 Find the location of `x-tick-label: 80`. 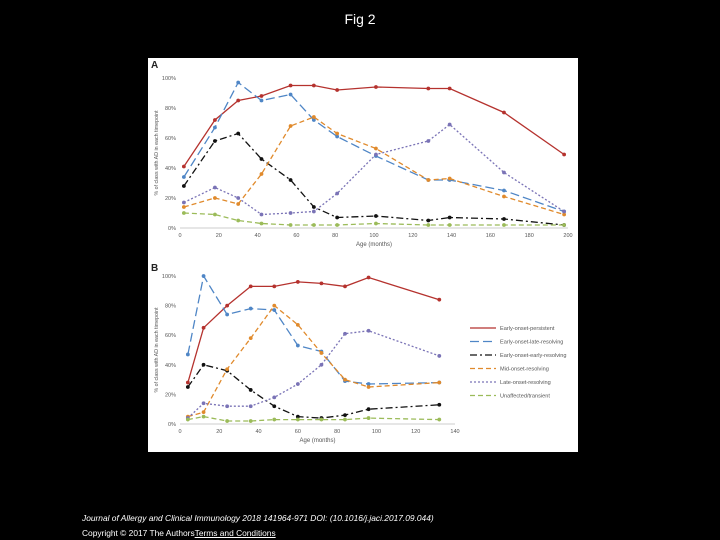

x-tick-label: 80 is located at coordinates (337, 432).